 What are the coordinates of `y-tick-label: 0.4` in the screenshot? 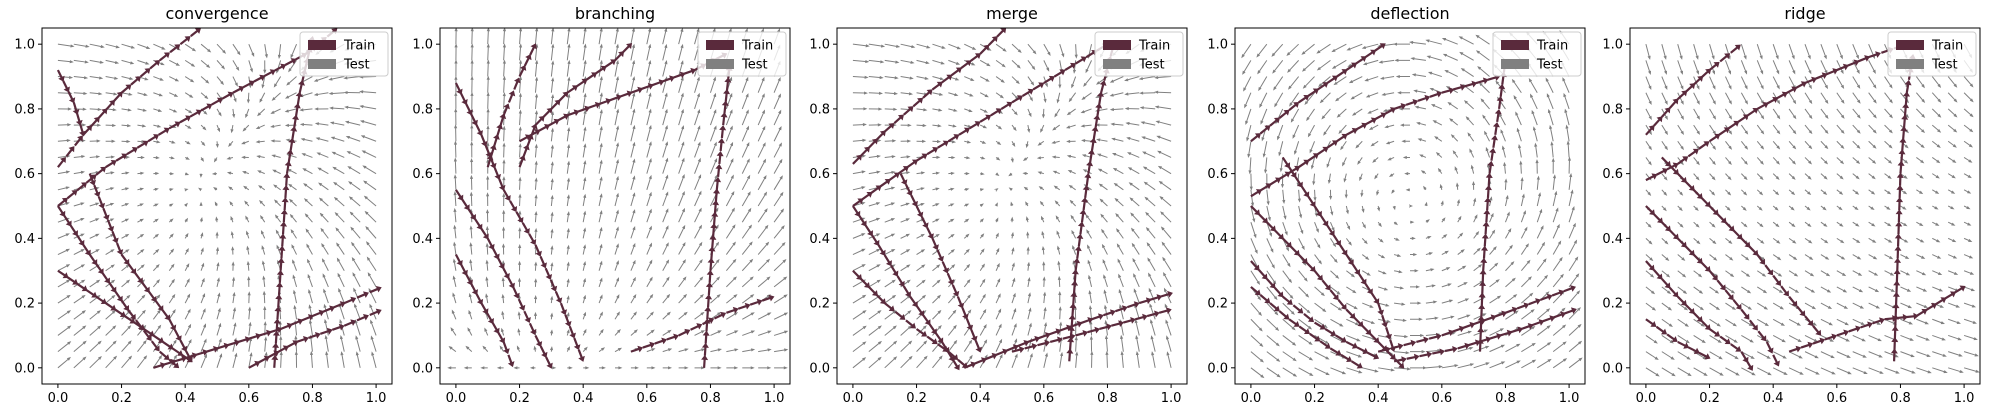 It's located at (1217, 239).